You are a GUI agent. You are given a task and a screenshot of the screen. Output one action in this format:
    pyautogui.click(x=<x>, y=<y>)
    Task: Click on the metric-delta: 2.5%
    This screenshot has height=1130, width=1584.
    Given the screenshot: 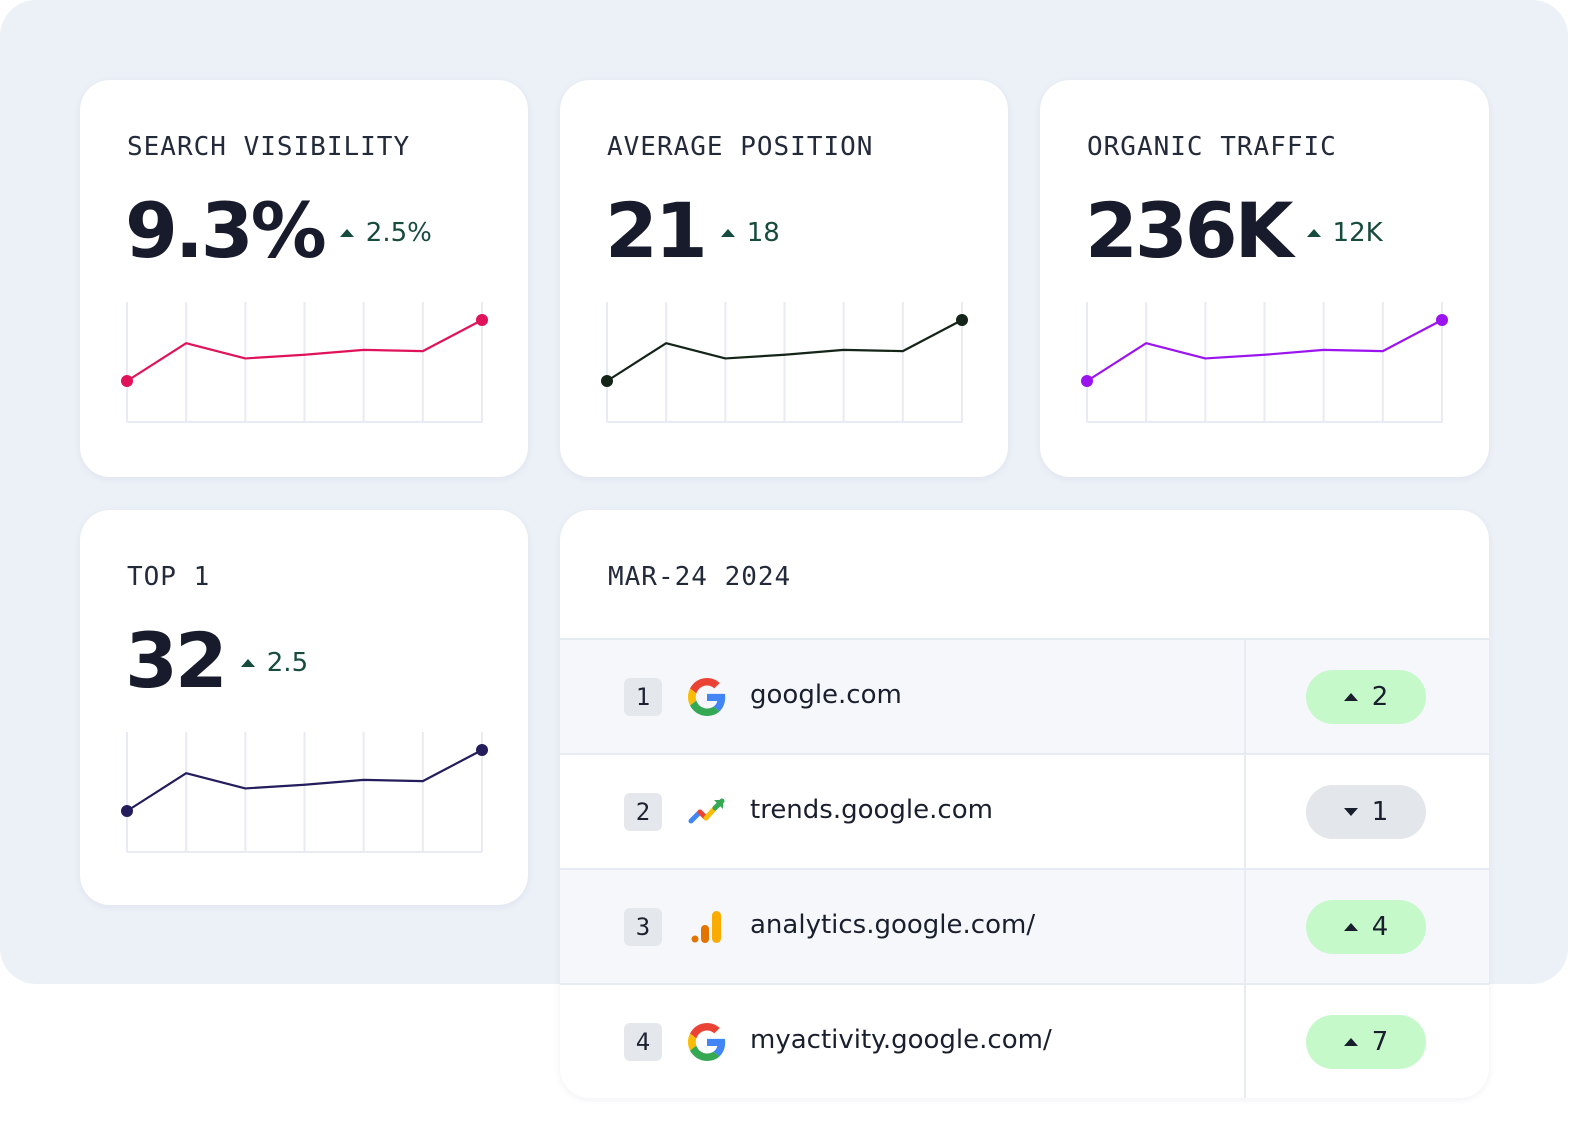 What is the action you would take?
    pyautogui.click(x=385, y=233)
    